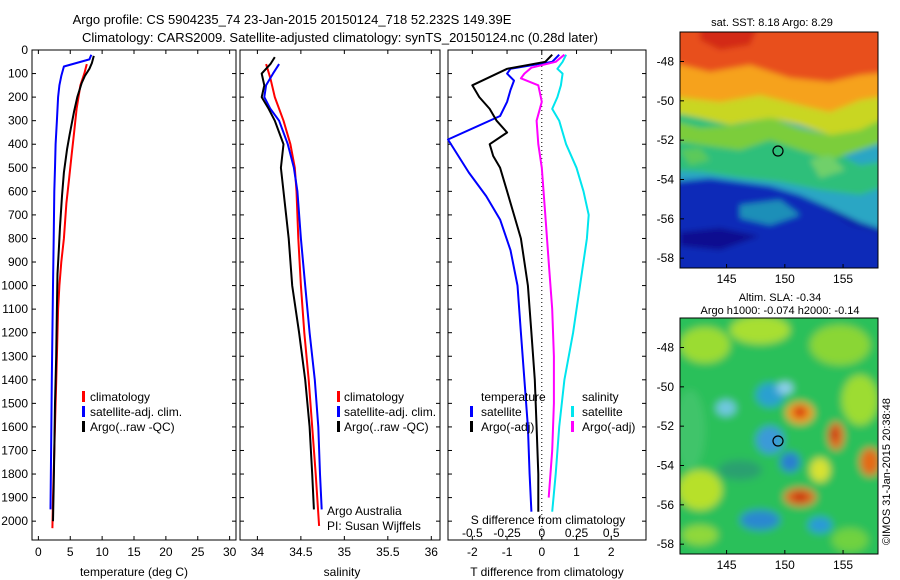  I want to click on credit-argo-australia: Argo Australia, so click(364, 511).